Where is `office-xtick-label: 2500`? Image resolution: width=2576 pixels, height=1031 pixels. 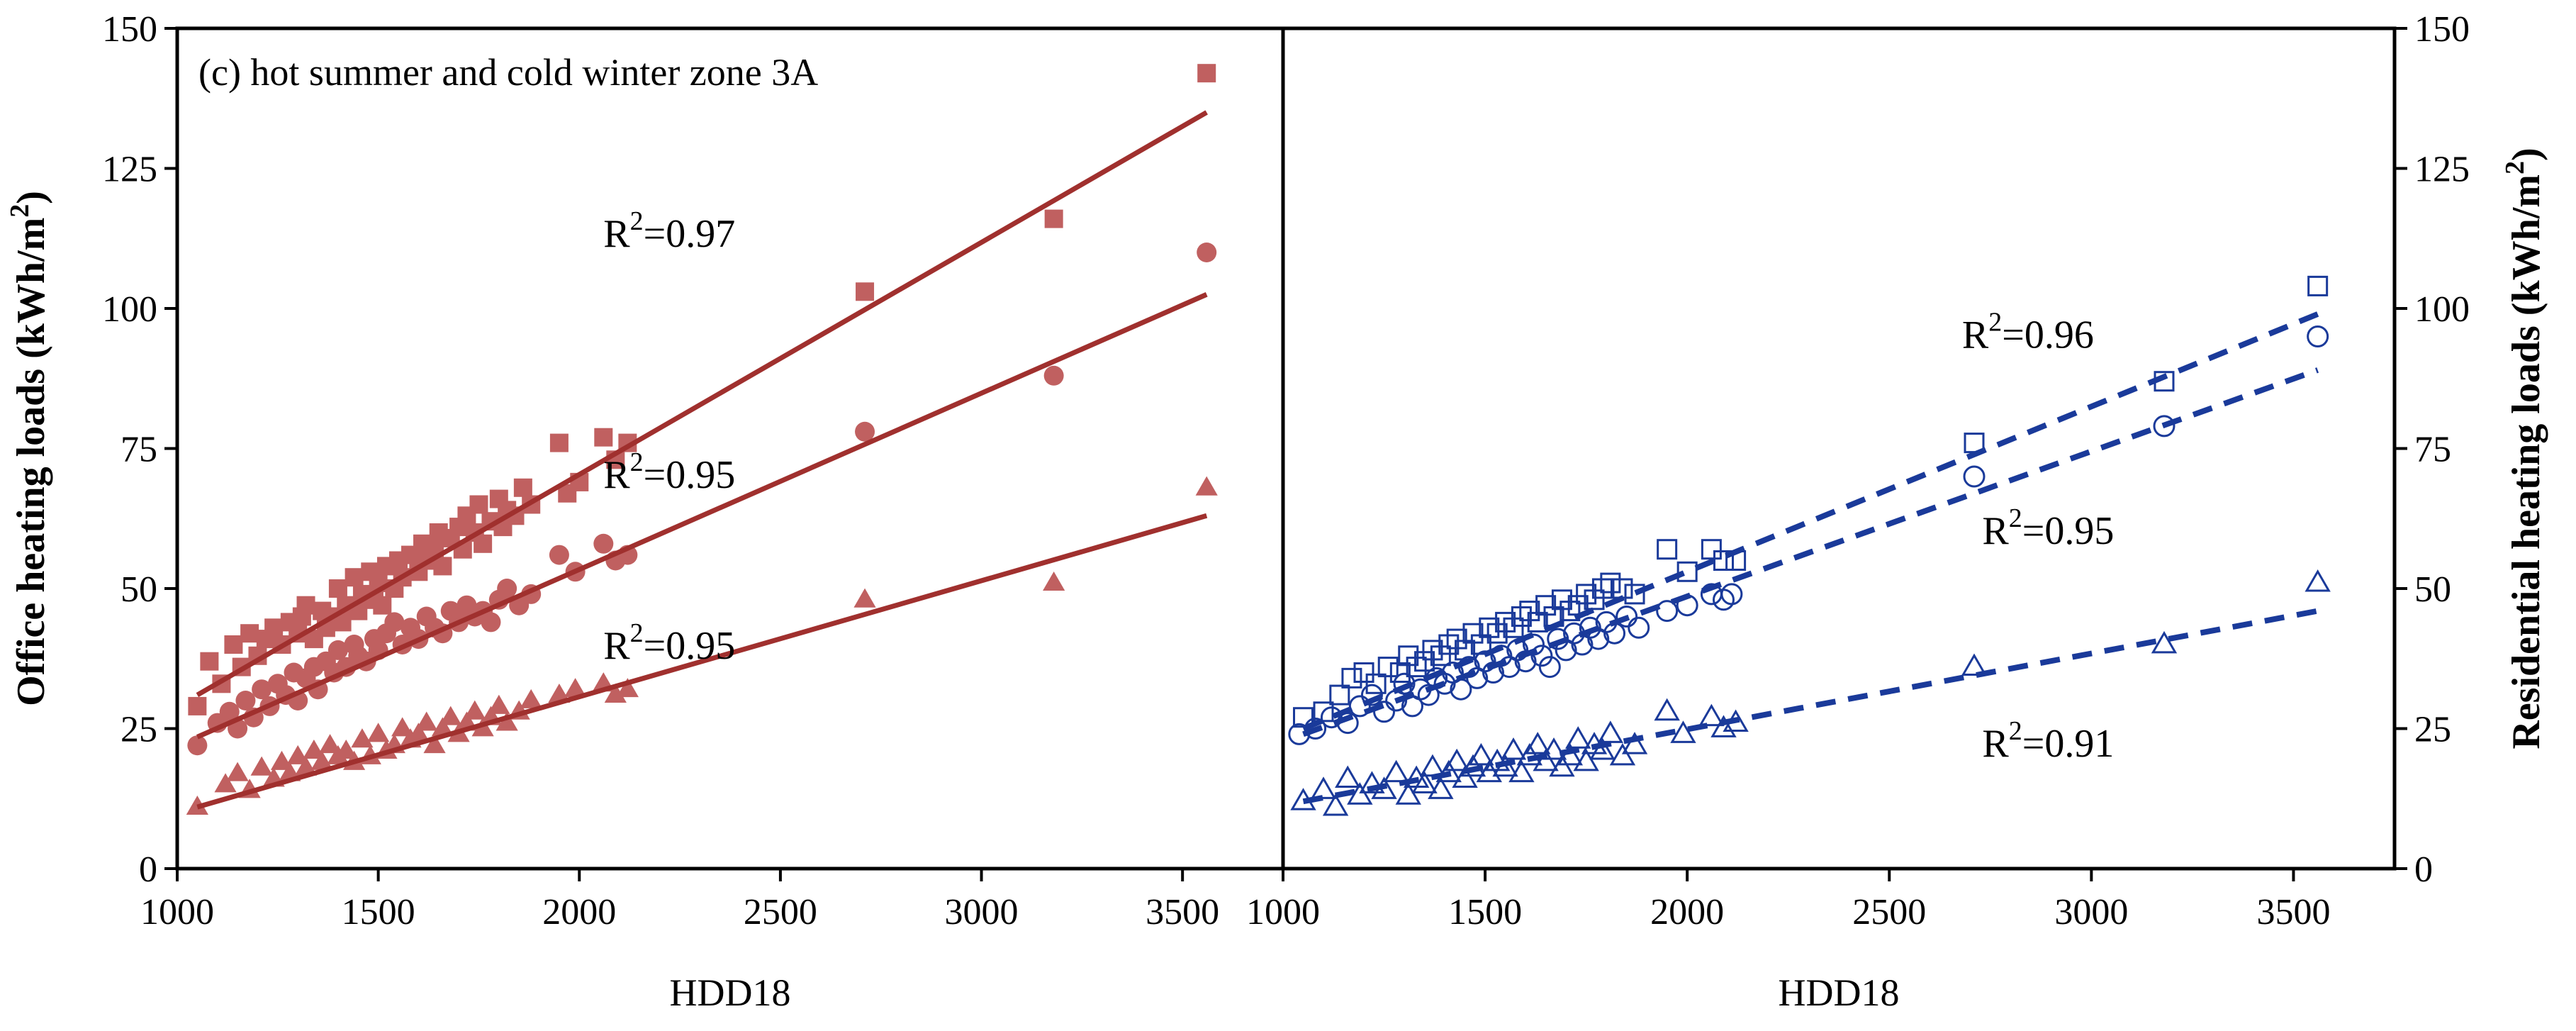 office-xtick-label: 2500 is located at coordinates (780, 912).